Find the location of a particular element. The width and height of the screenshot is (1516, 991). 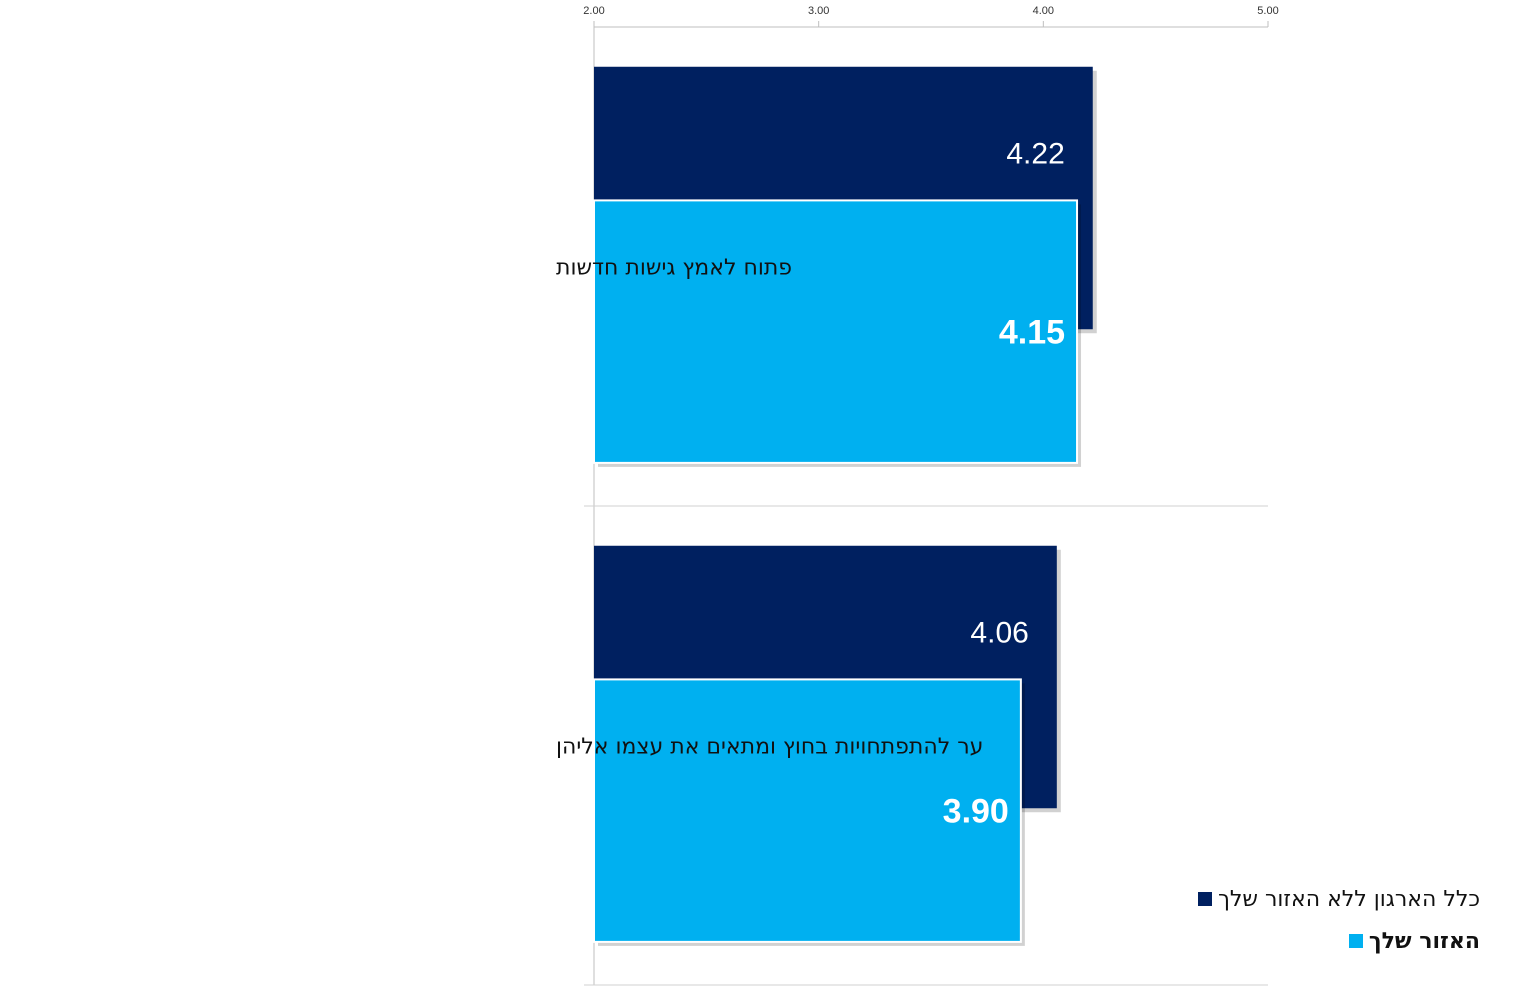

data-label-series-0: 4.22 is located at coordinates (1035, 153).